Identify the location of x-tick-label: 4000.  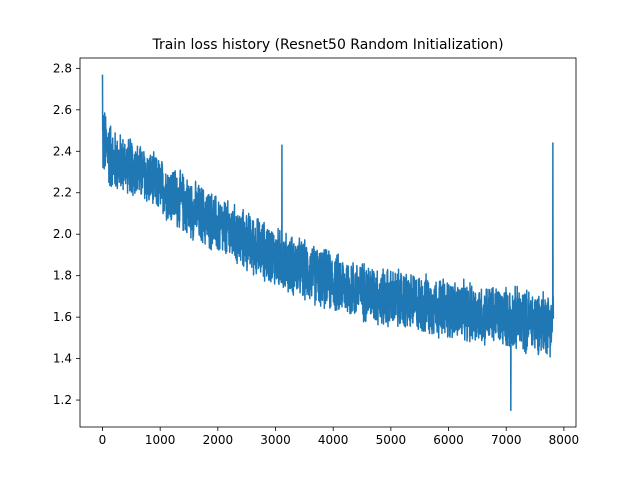
(333, 440).